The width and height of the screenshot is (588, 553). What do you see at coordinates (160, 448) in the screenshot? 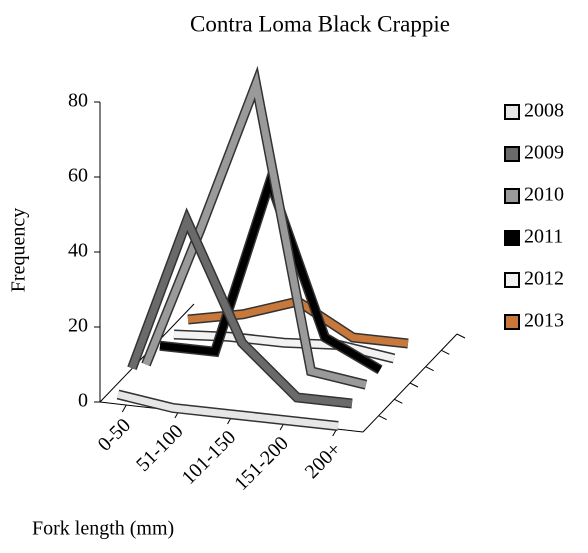
I see `x-tick-label: 51-100` at bounding box center [160, 448].